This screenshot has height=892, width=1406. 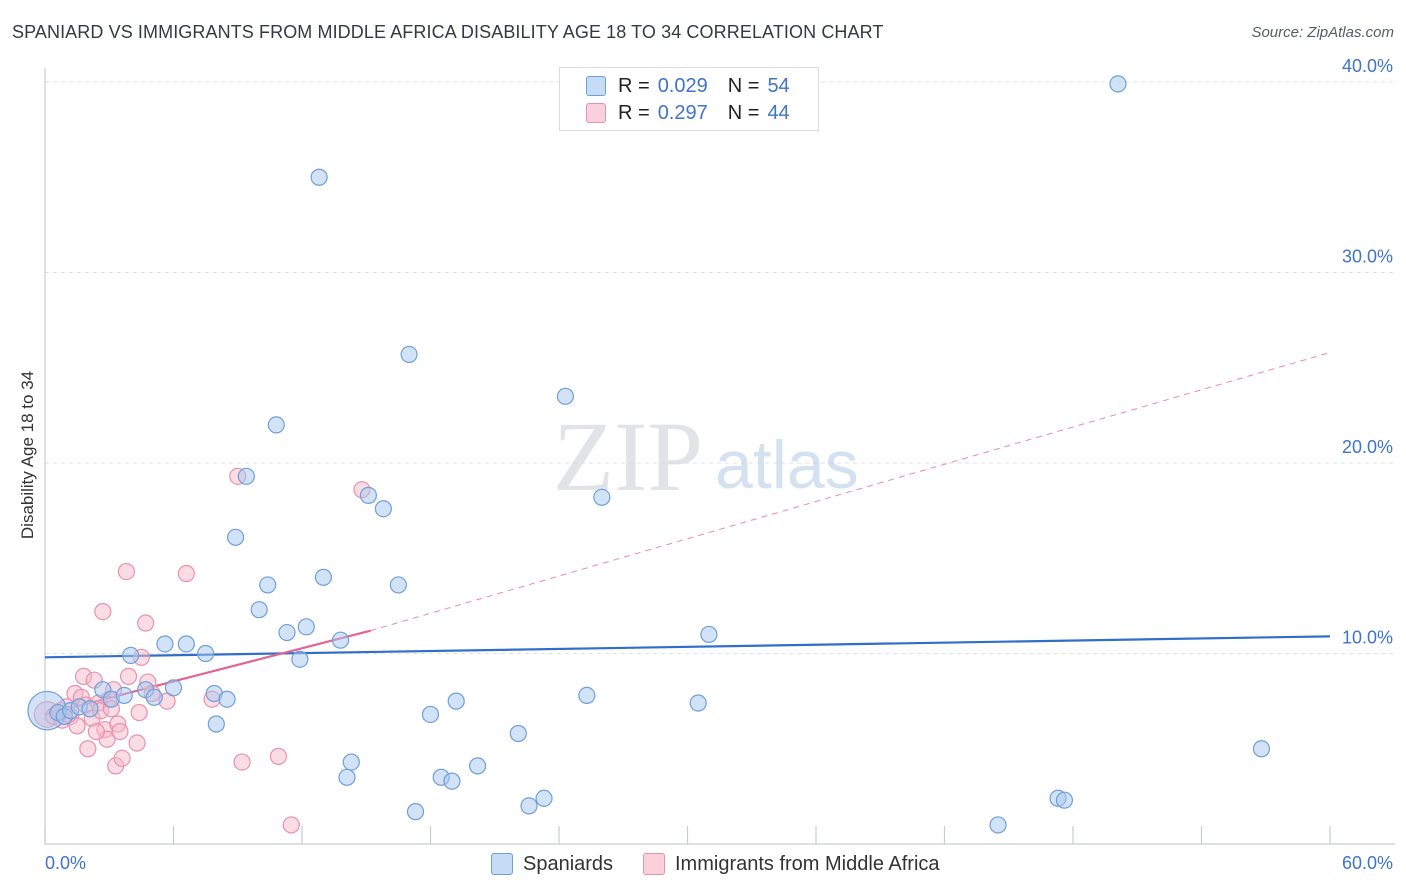 What do you see at coordinates (568, 863) in the screenshot?
I see `bottom-legend-label: Spaniards` at bounding box center [568, 863].